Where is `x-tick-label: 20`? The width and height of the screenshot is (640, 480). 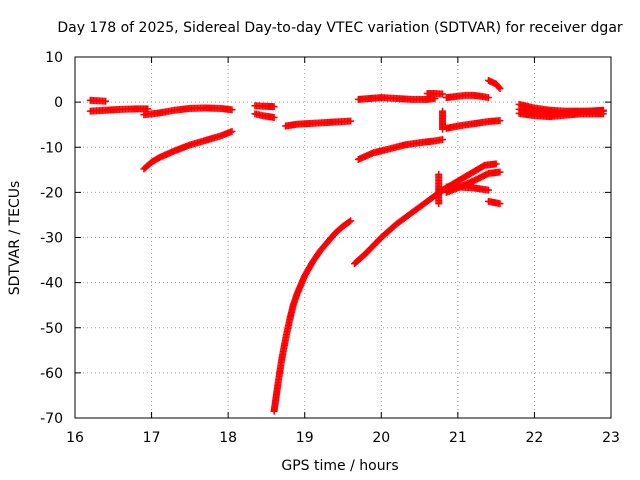 x-tick-label: 20 is located at coordinates (381, 438).